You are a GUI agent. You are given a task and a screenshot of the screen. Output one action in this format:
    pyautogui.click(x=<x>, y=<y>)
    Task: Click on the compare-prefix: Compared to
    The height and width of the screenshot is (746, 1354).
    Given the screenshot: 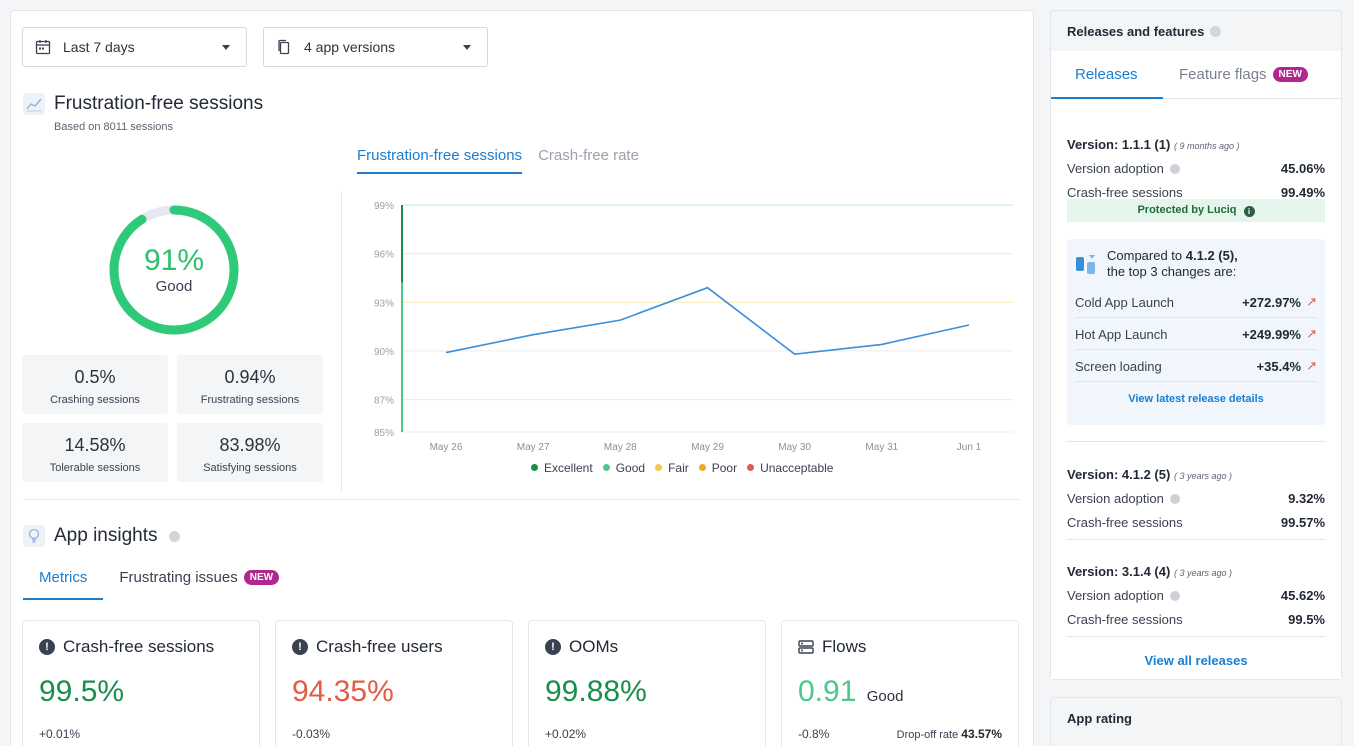 What is the action you would take?
    pyautogui.click(x=1146, y=255)
    